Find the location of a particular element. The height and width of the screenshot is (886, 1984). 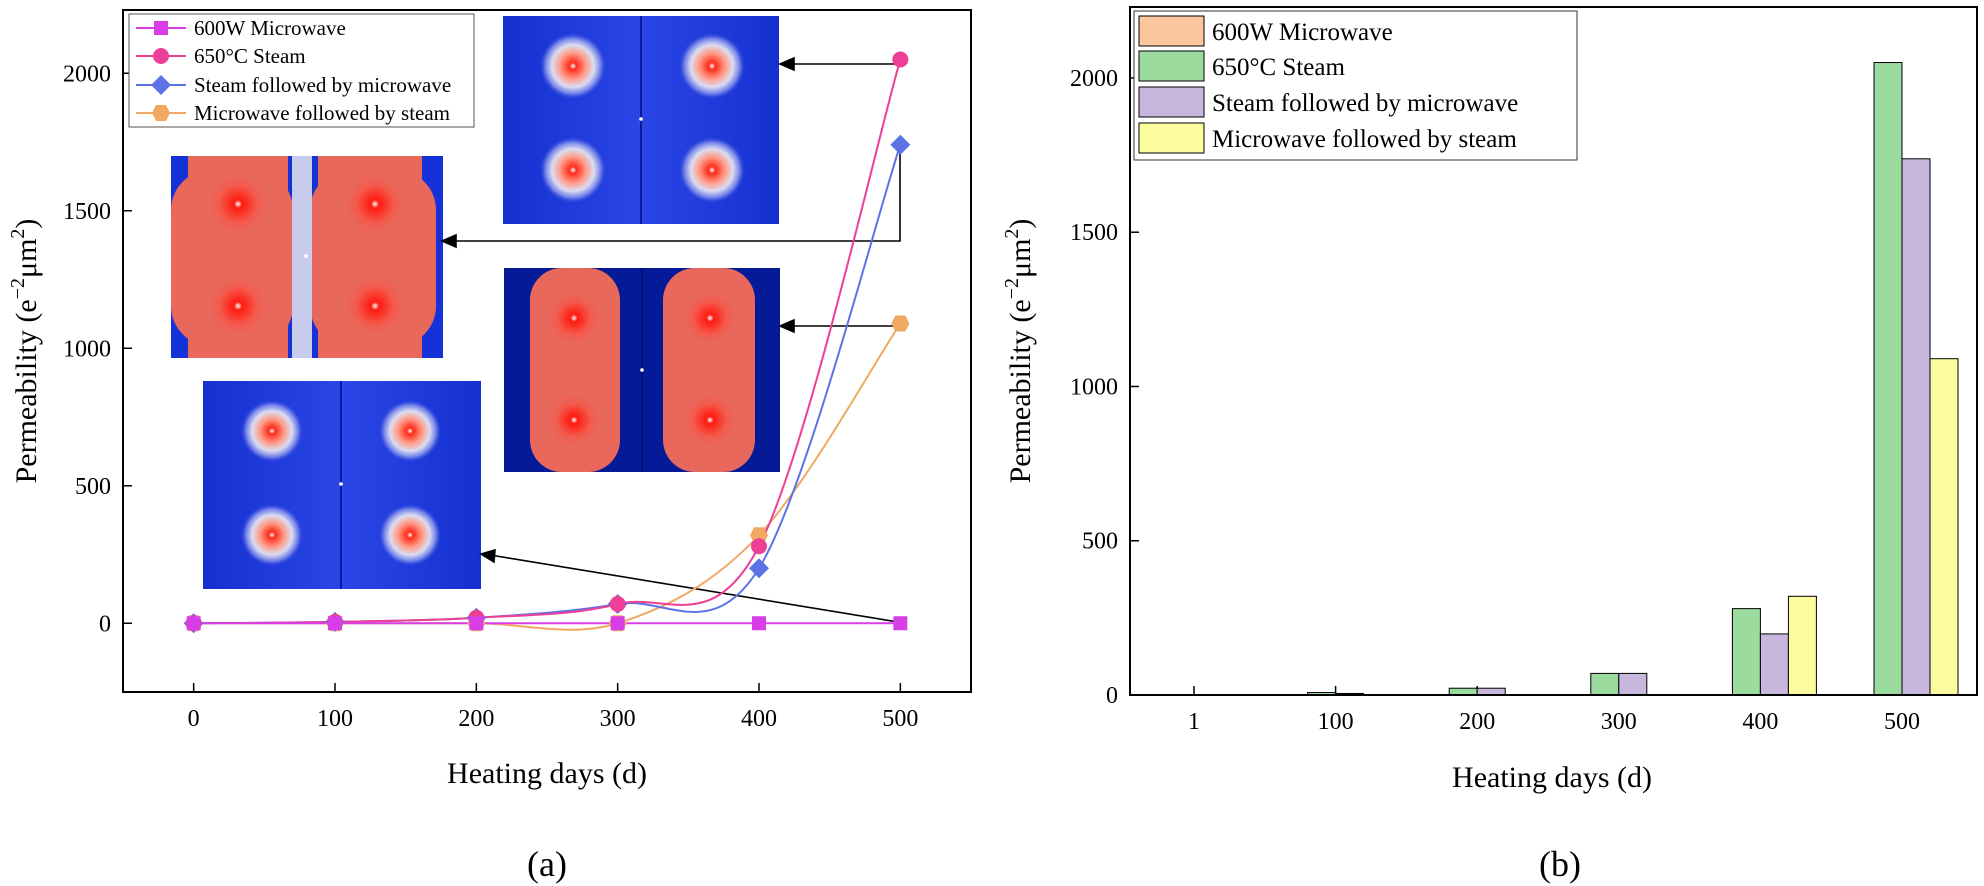

legend-b-label-1: 600W Microwave is located at coordinates (1302, 32).